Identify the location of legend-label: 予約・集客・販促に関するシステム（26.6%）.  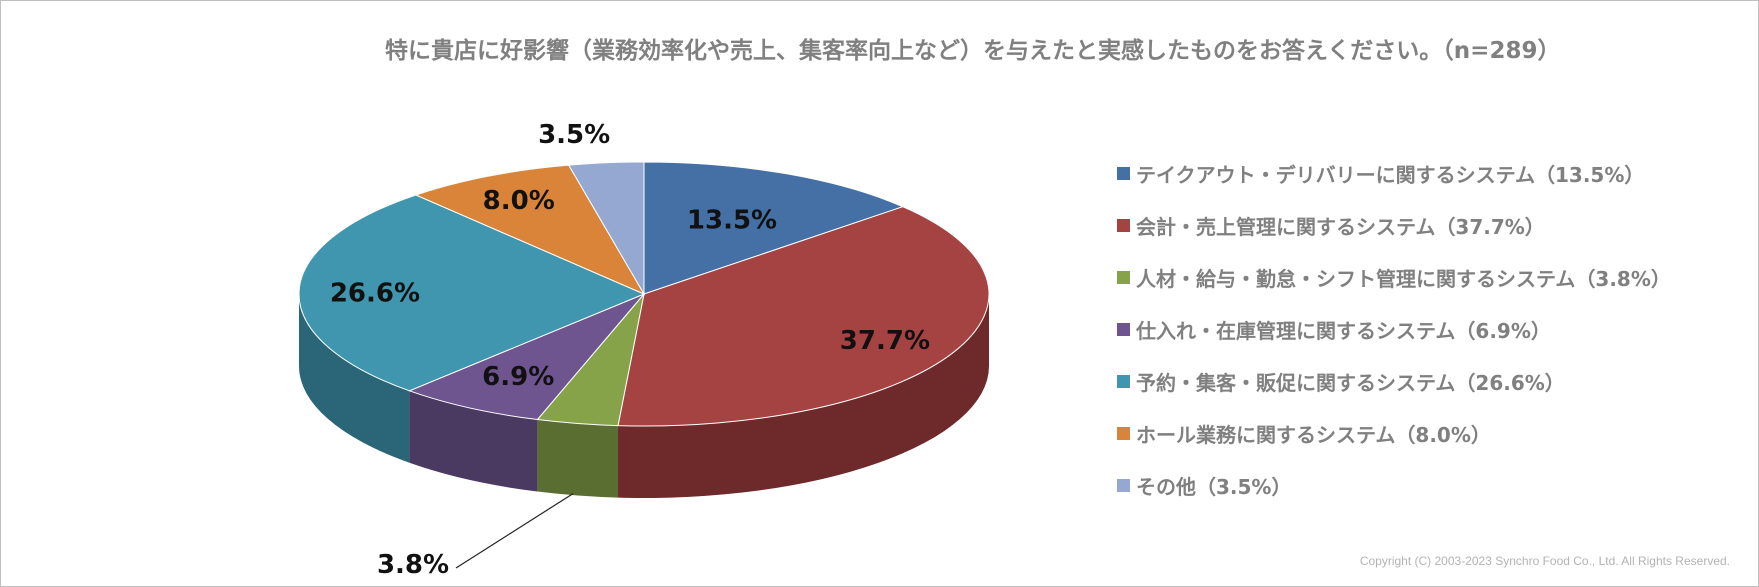
(1350, 382).